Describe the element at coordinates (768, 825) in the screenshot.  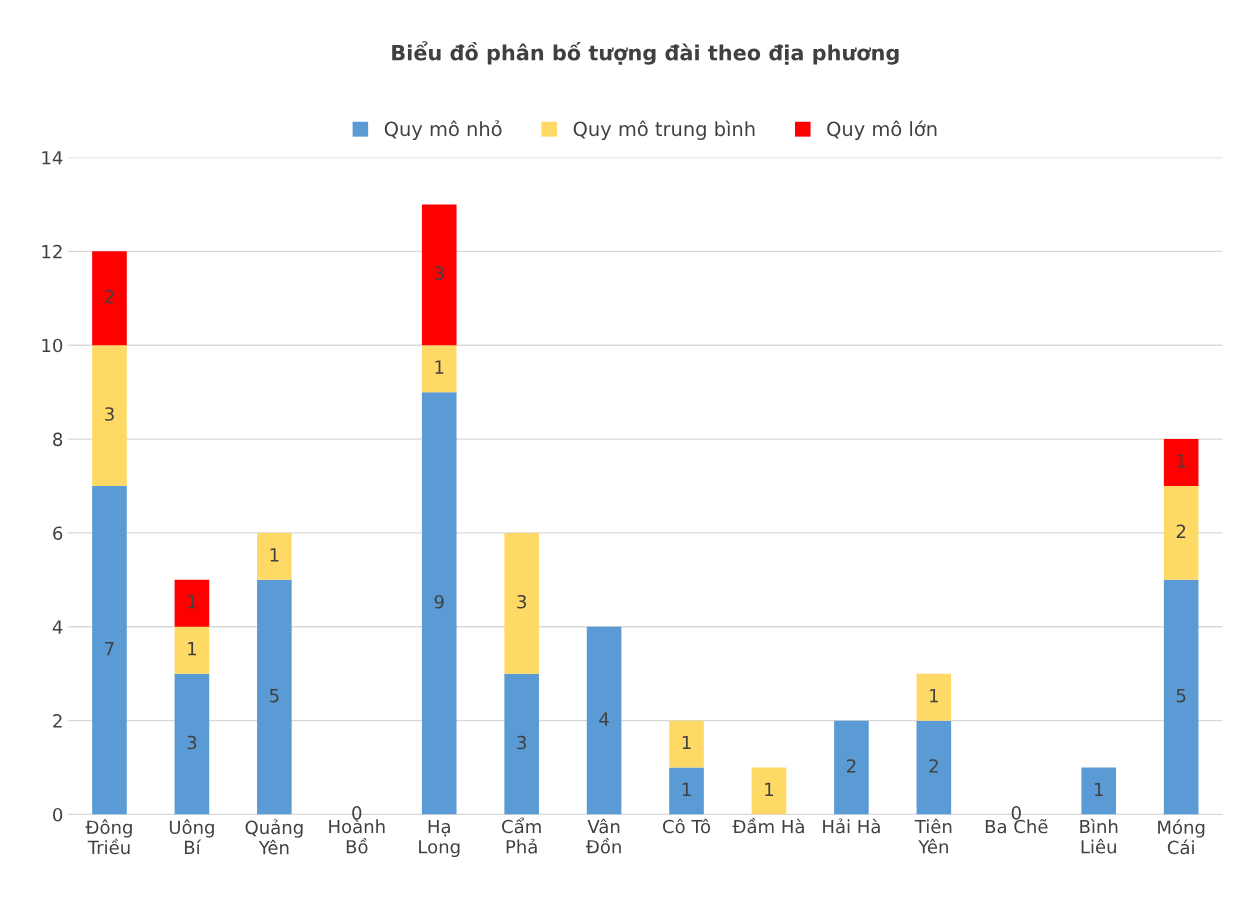
I see `x-tick-label: Đầm Hà` at that location.